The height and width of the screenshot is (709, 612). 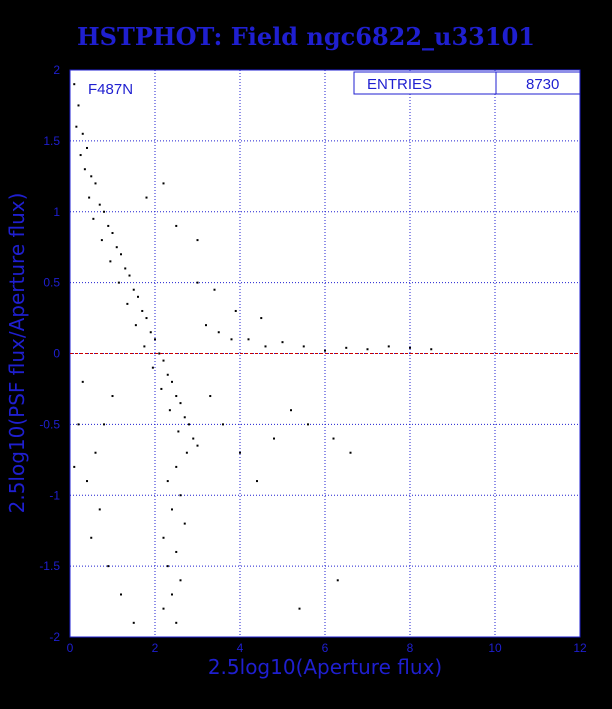 What do you see at coordinates (56, 70) in the screenshot?
I see `y-tick-label: 2` at bounding box center [56, 70].